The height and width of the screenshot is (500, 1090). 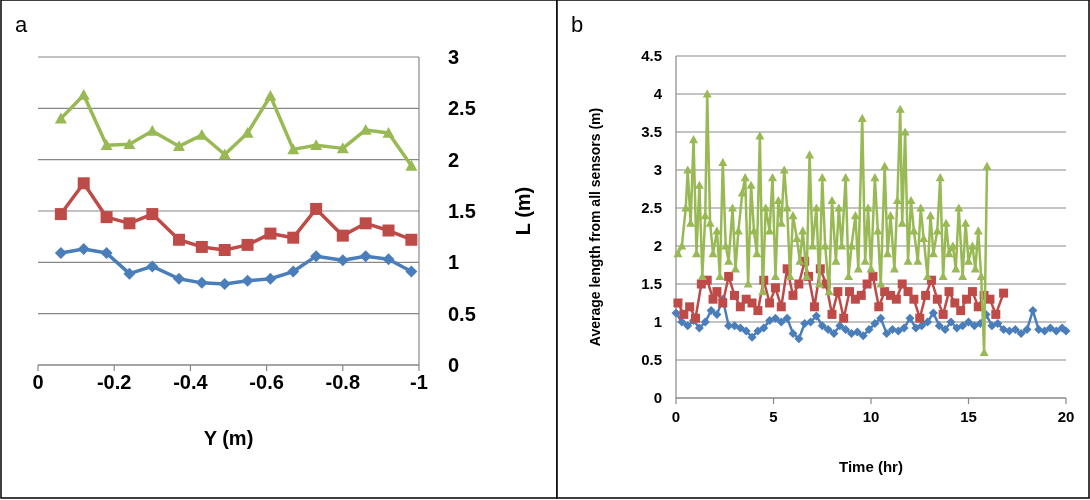 What do you see at coordinates (266, 382) in the screenshot?
I see `x-tick-label: -0.6` at bounding box center [266, 382].